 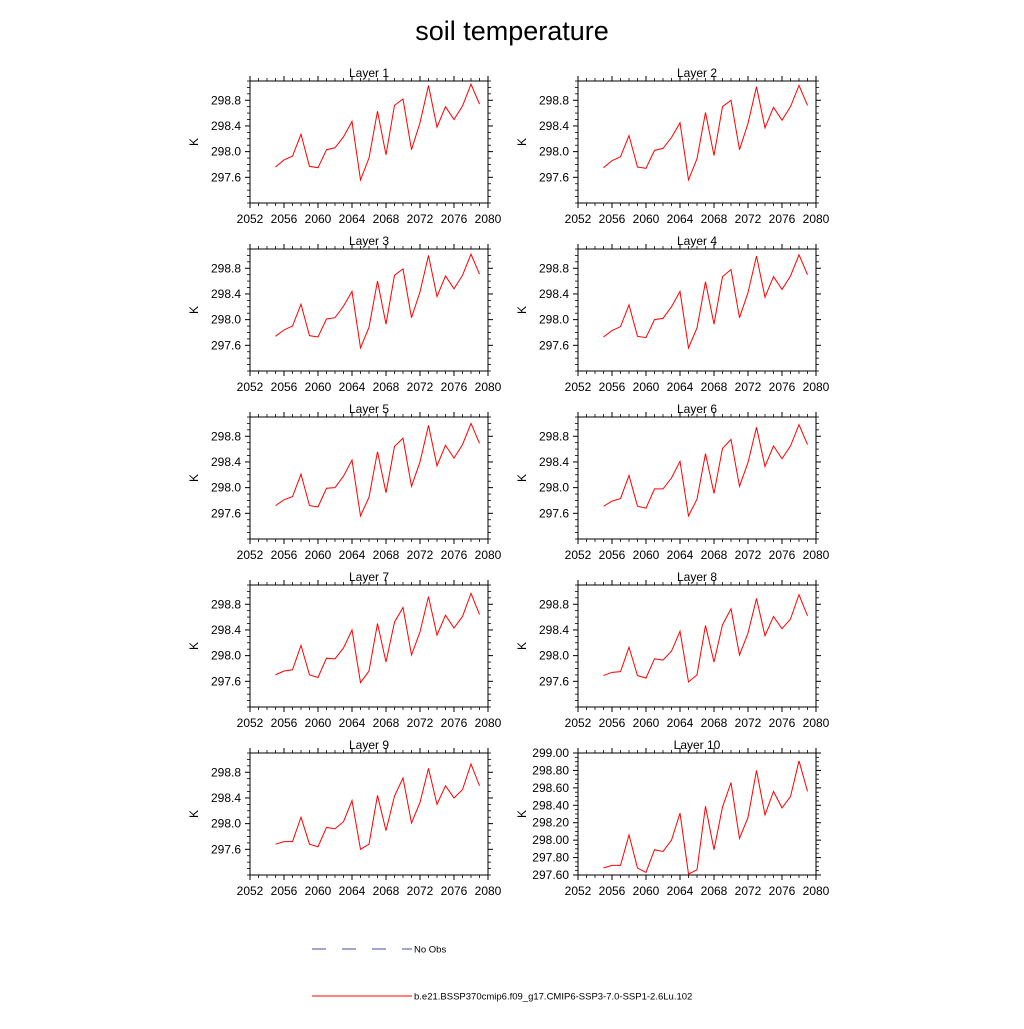 I want to click on panel-title: Layer 8, so click(x=697, y=577).